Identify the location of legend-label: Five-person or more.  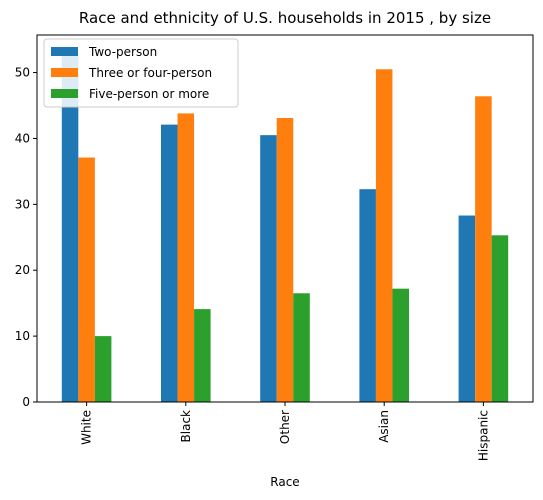
(149, 94).